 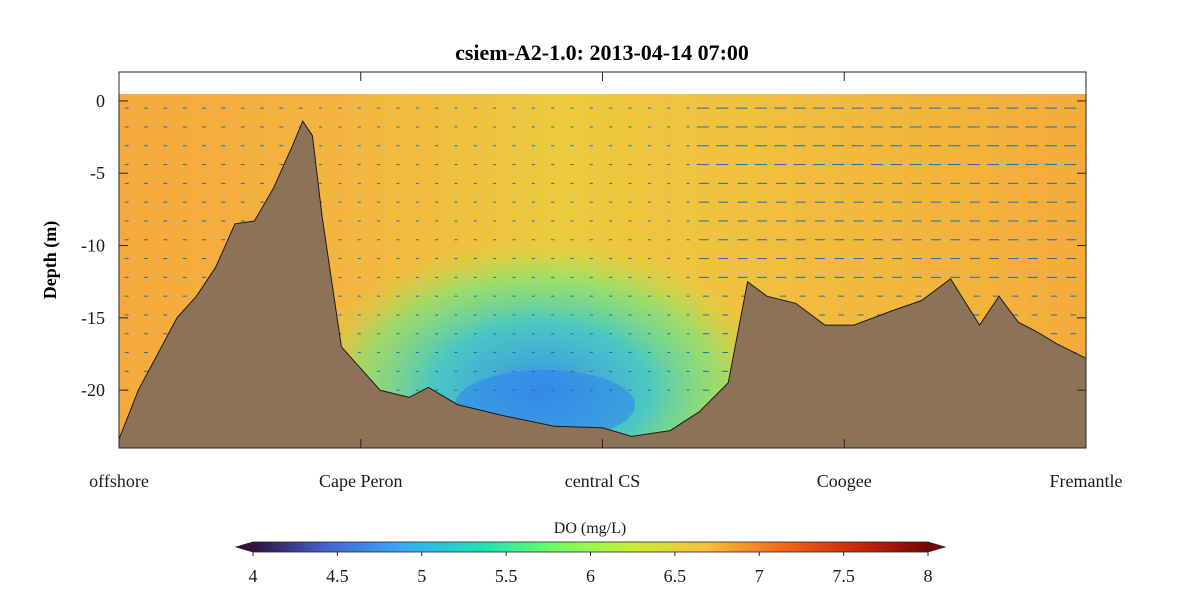 What do you see at coordinates (590, 576) in the screenshot?
I see `colorbar-tick-label: 6` at bounding box center [590, 576].